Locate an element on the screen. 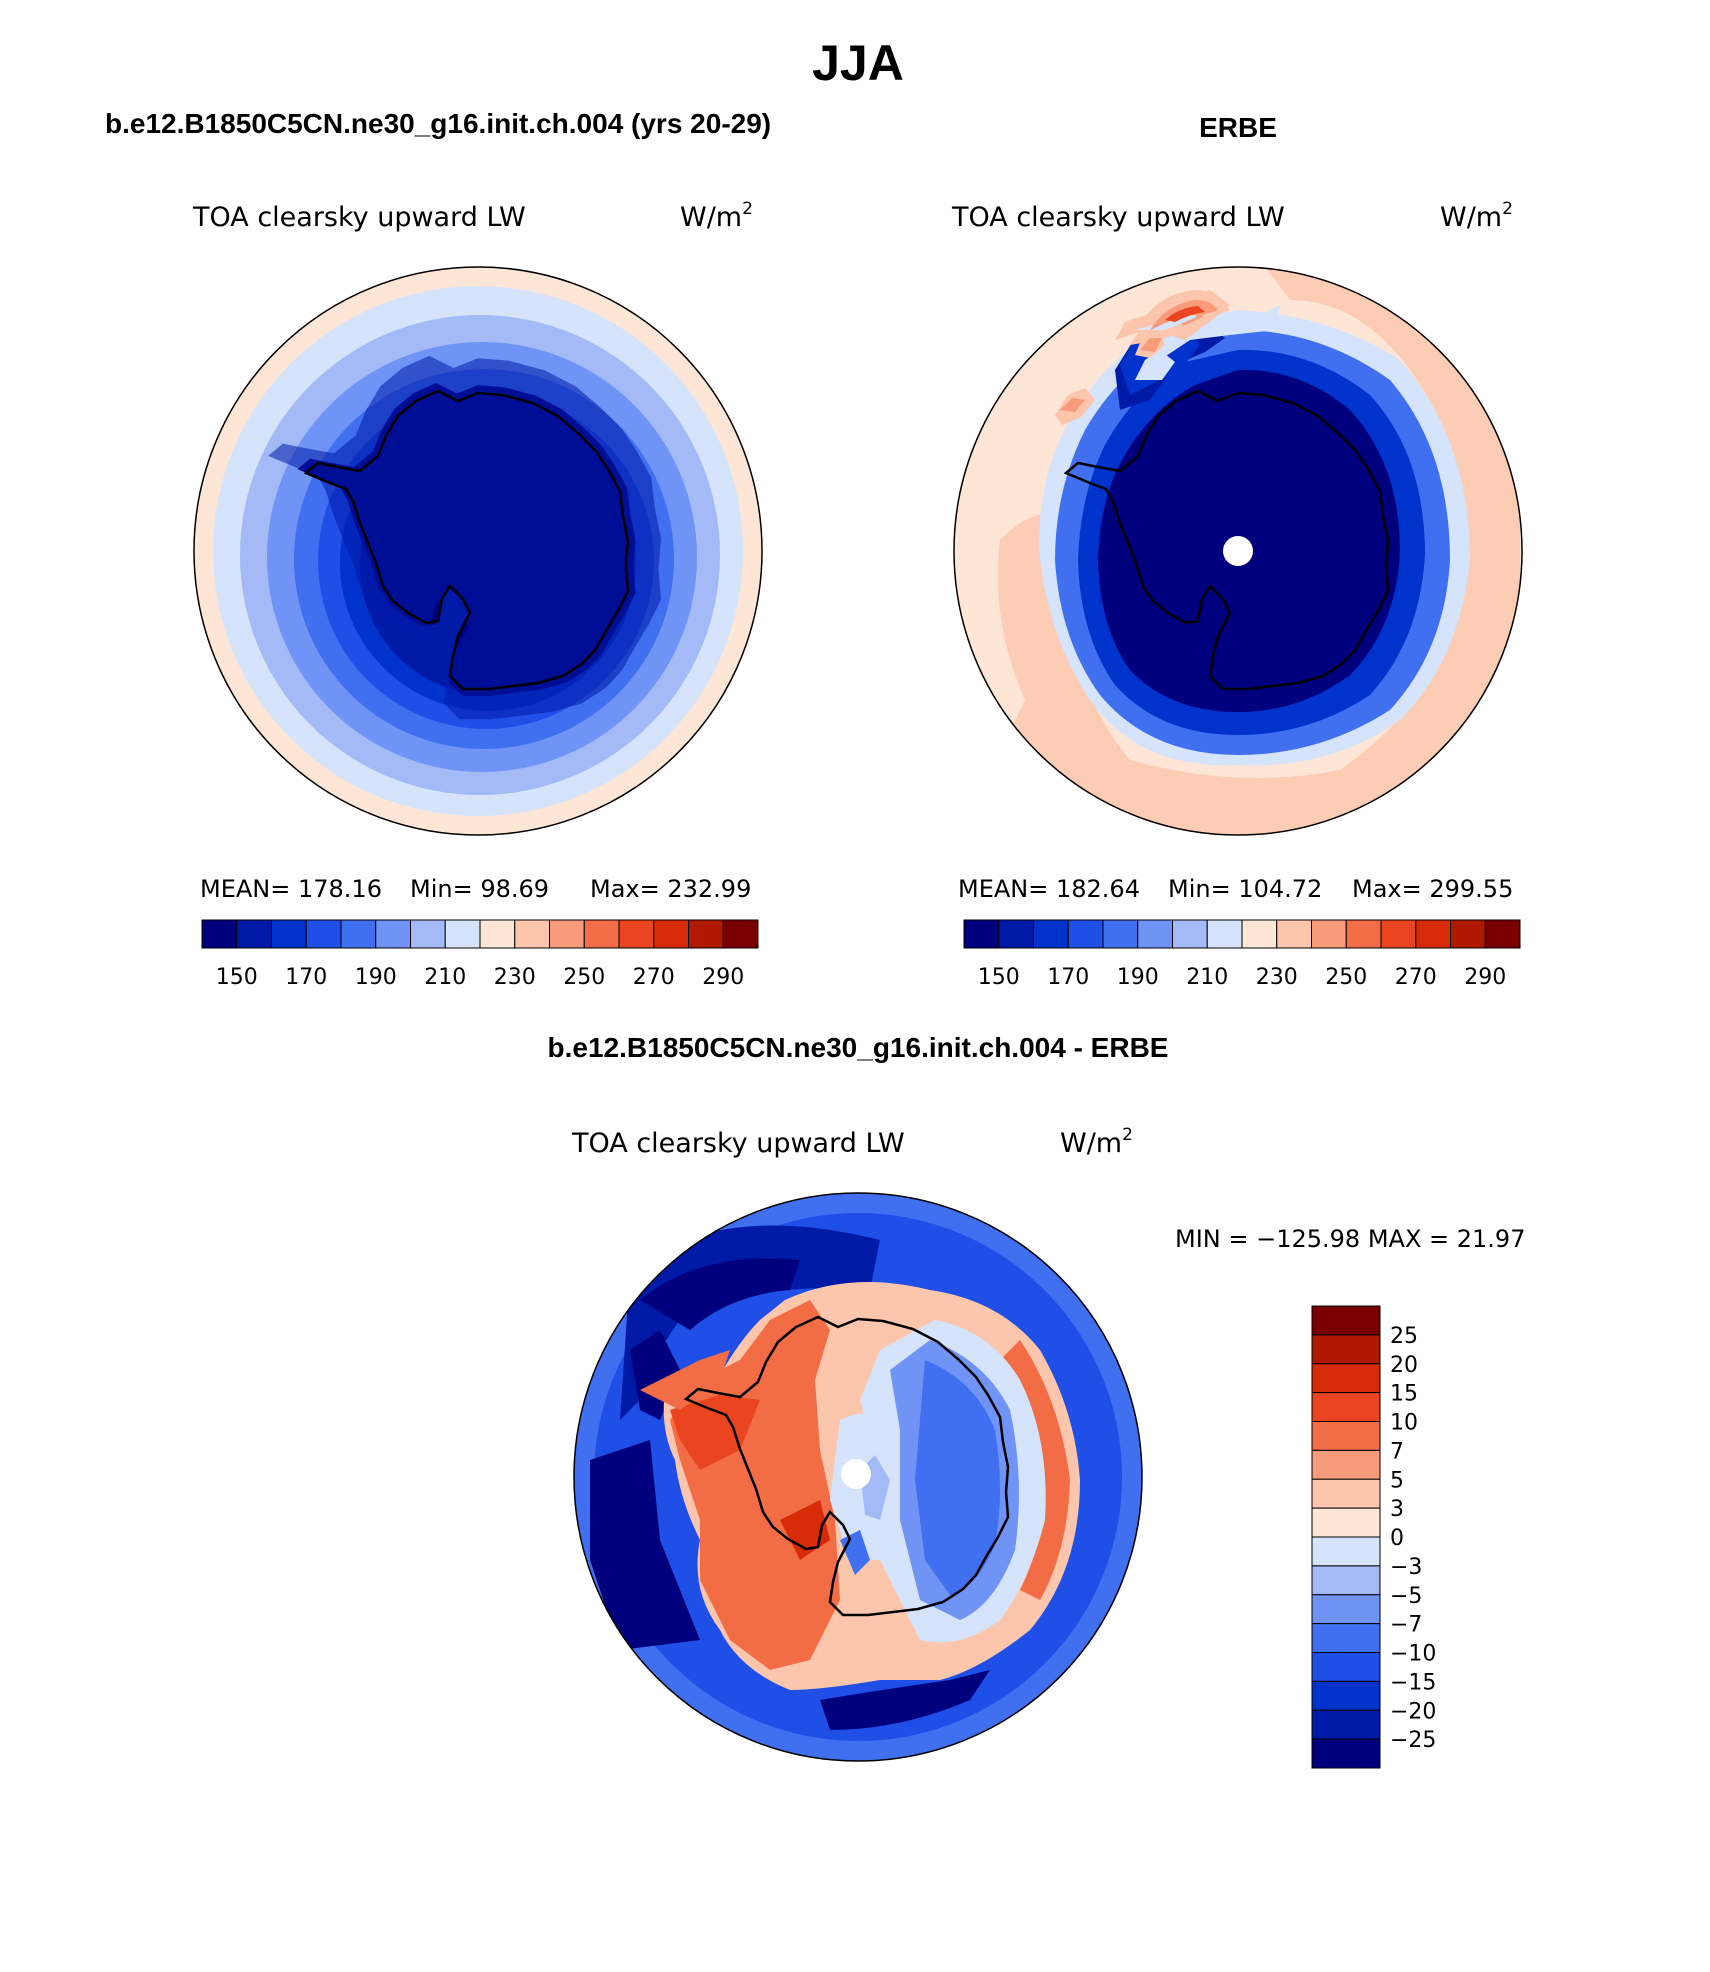 This screenshot has height=1972, width=1710. colorbar-tick-label: 5 is located at coordinates (1397, 1480).